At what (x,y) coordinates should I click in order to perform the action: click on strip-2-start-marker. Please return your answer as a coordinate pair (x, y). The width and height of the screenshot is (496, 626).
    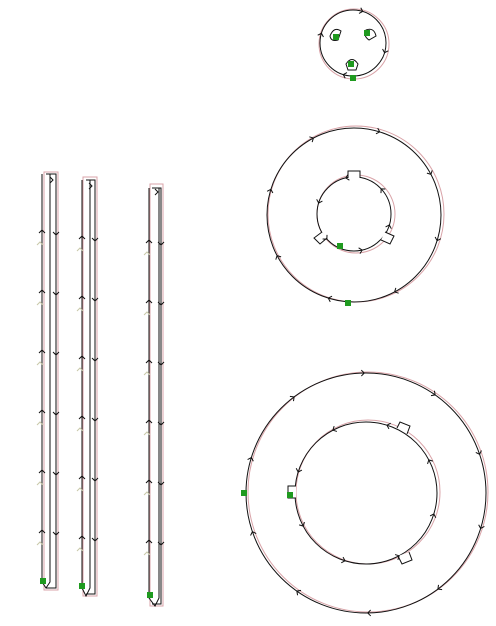
    Looking at the image, I should click on (82, 586).